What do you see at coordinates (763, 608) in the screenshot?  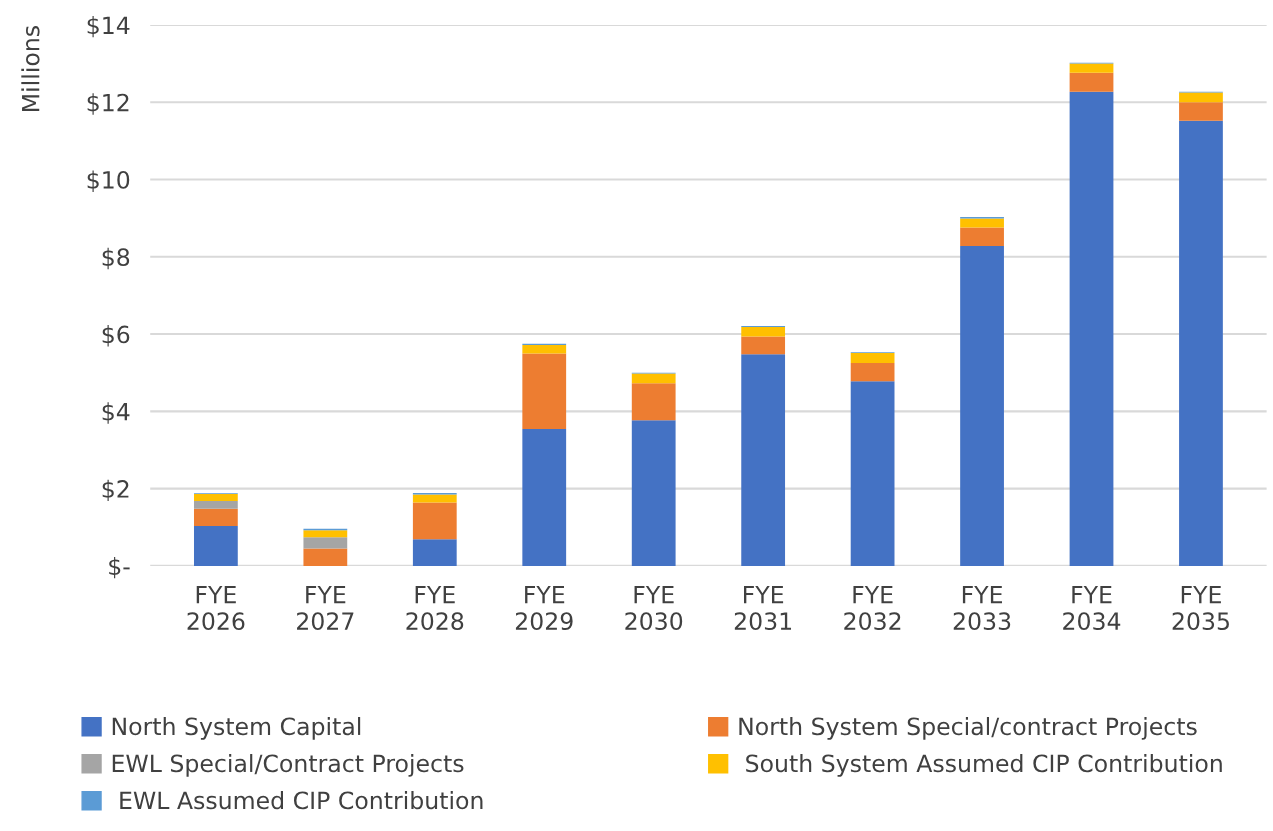 I see `x-tick-label: FYE 2031` at bounding box center [763, 608].